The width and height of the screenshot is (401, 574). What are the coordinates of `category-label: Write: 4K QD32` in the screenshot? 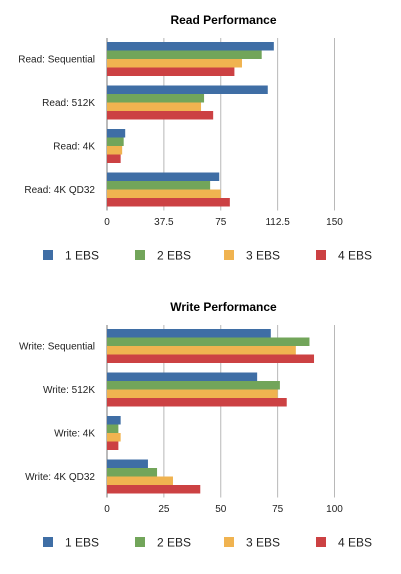 It's located at (60, 477).